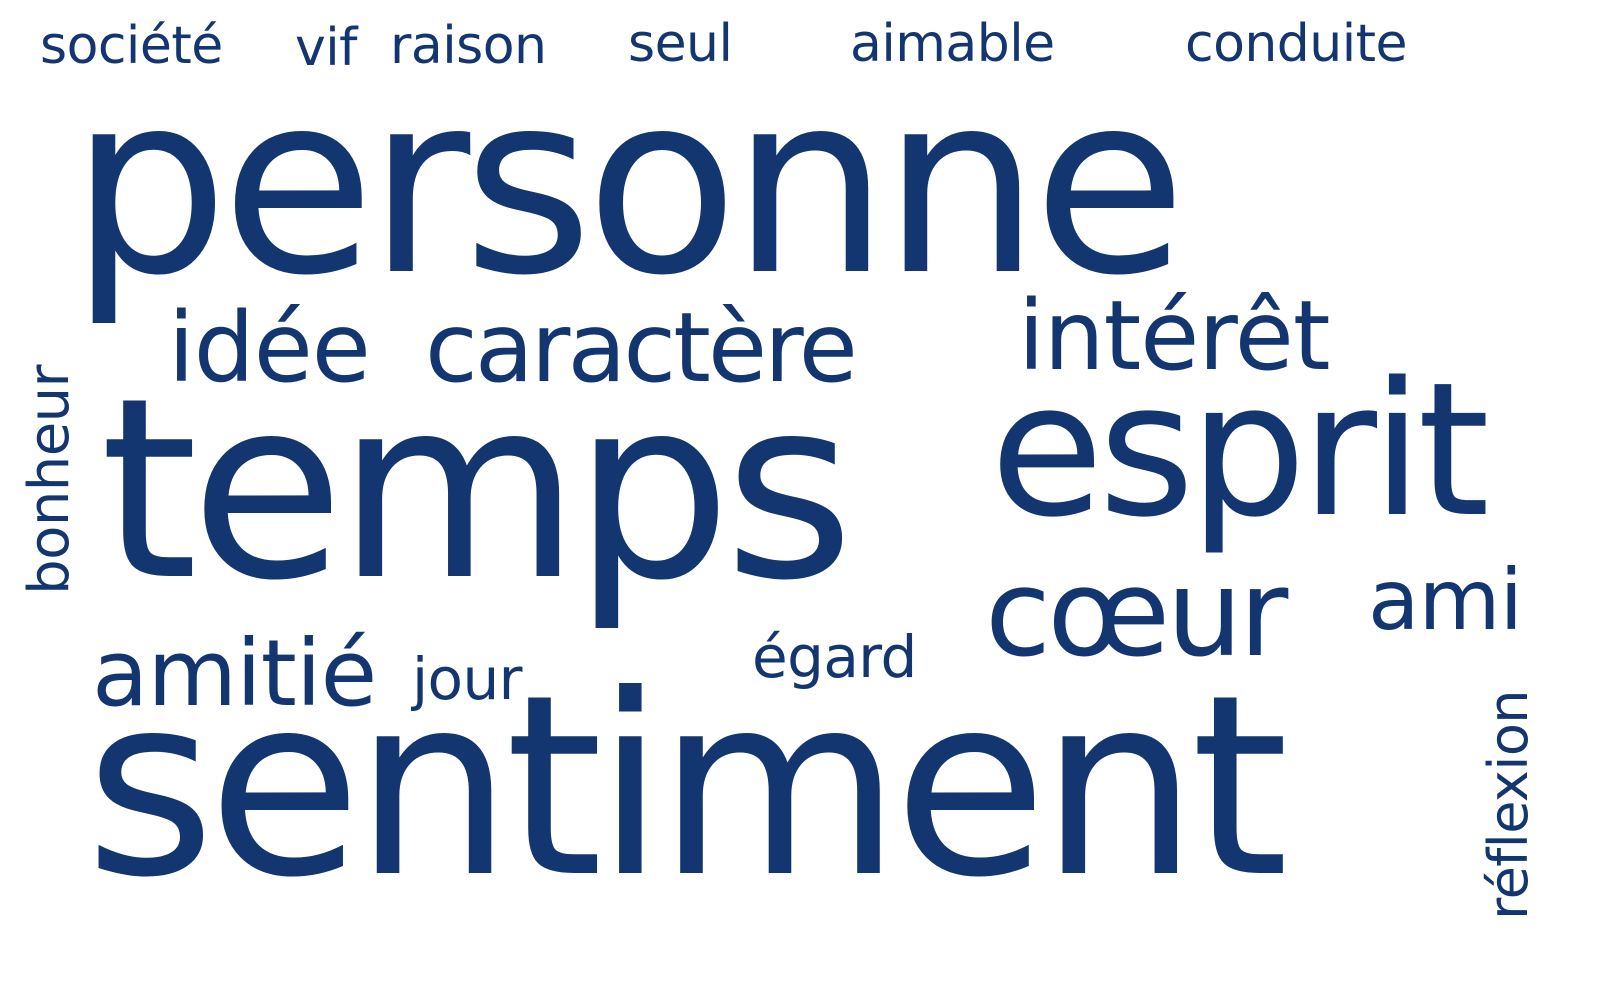 This screenshot has width=1600, height=1000. Describe the element at coordinates (131, 46) in the screenshot. I see `word-societe: société` at that location.